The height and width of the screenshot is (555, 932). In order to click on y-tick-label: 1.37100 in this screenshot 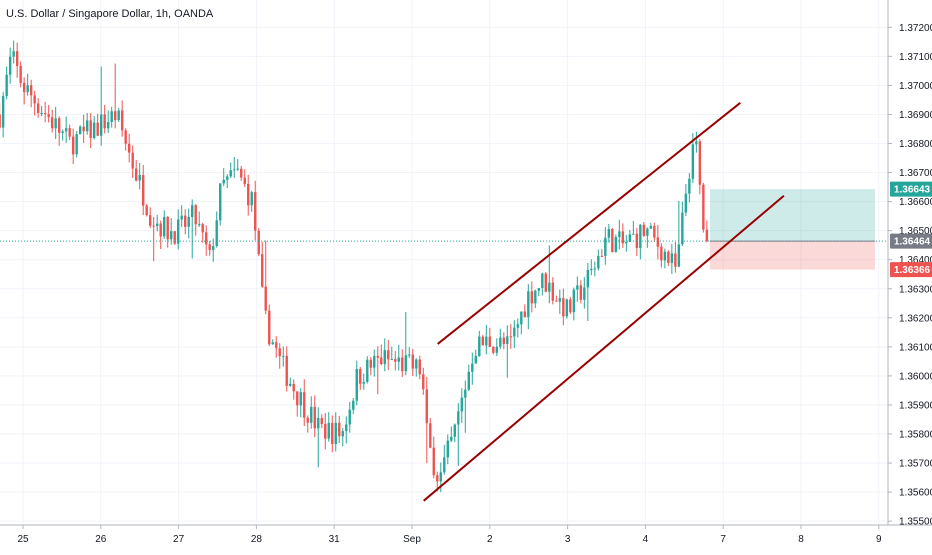, I will do `click(915, 57)`.